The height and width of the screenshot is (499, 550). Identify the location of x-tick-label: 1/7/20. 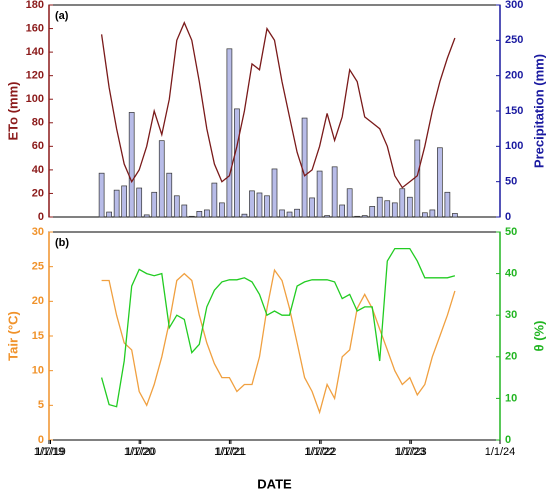
(140, 452).